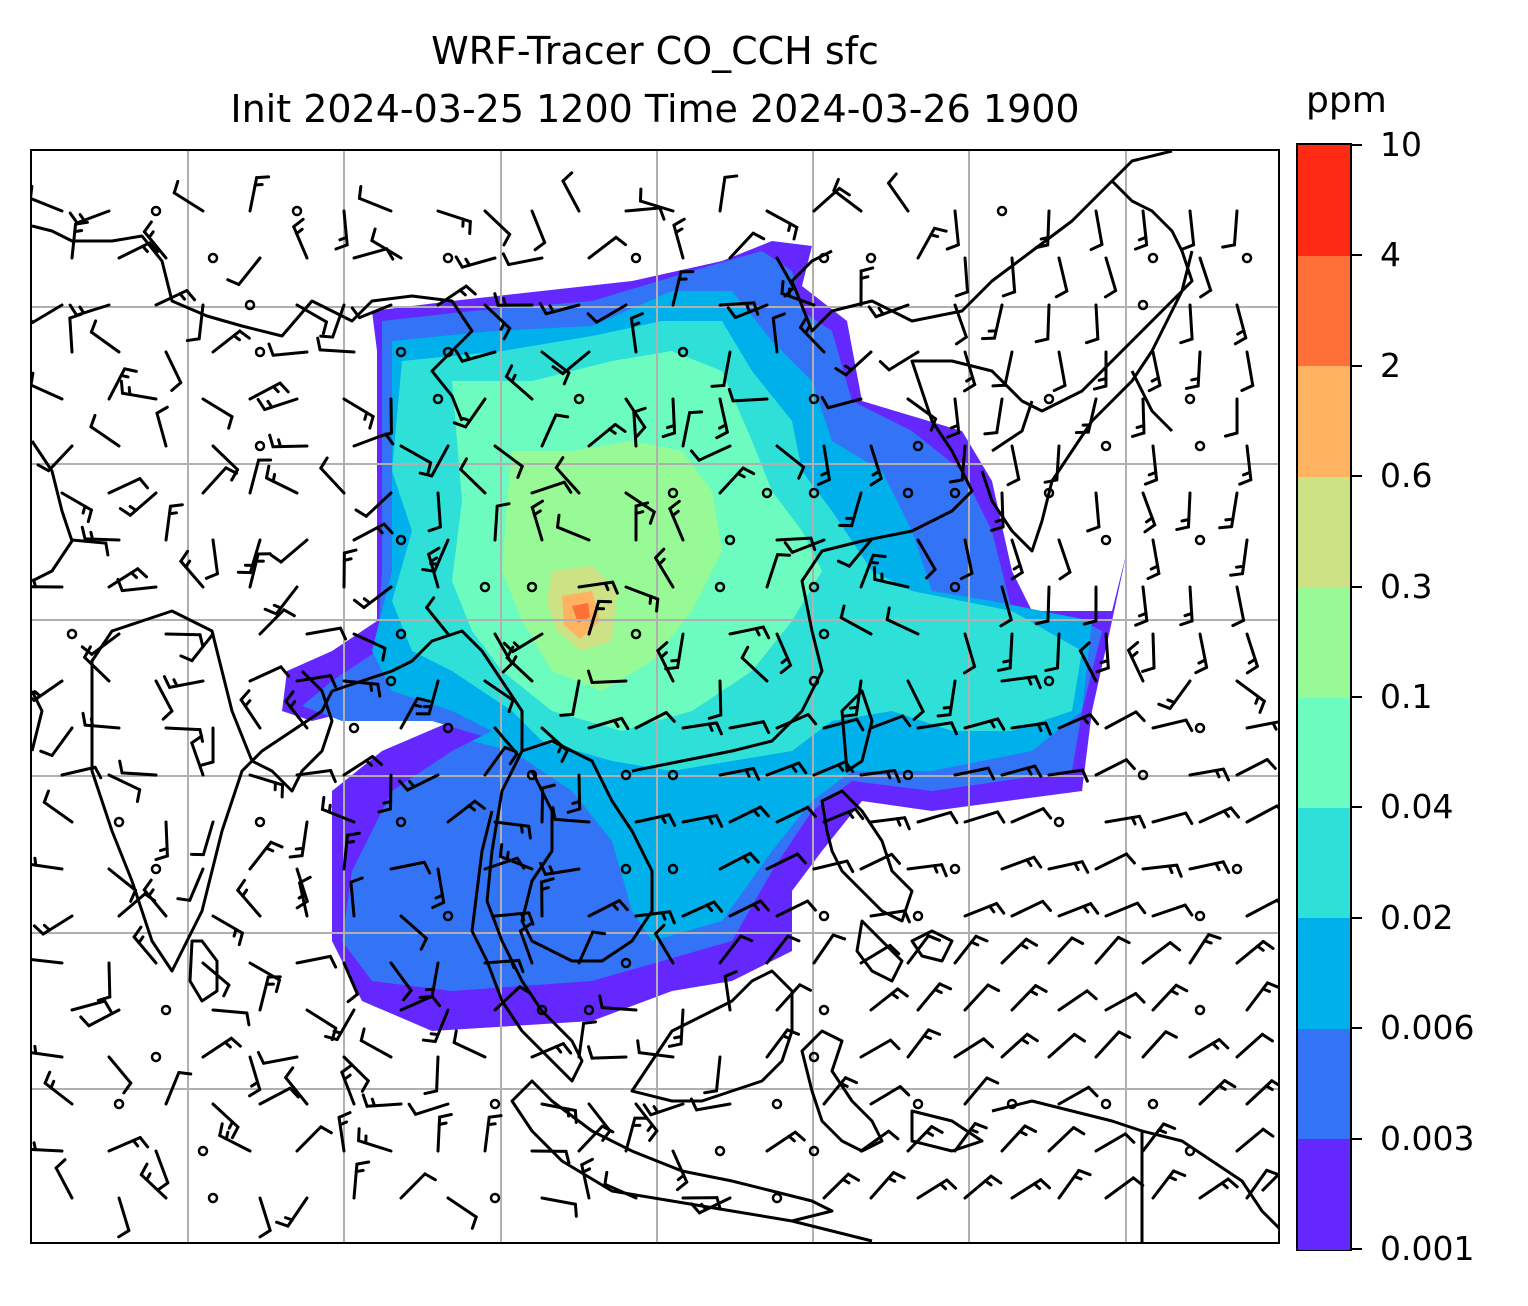 The height and width of the screenshot is (1306, 1528). Describe the element at coordinates (1427, 1028) in the screenshot. I see `colorbar-tick-label: 0.006` at that location.